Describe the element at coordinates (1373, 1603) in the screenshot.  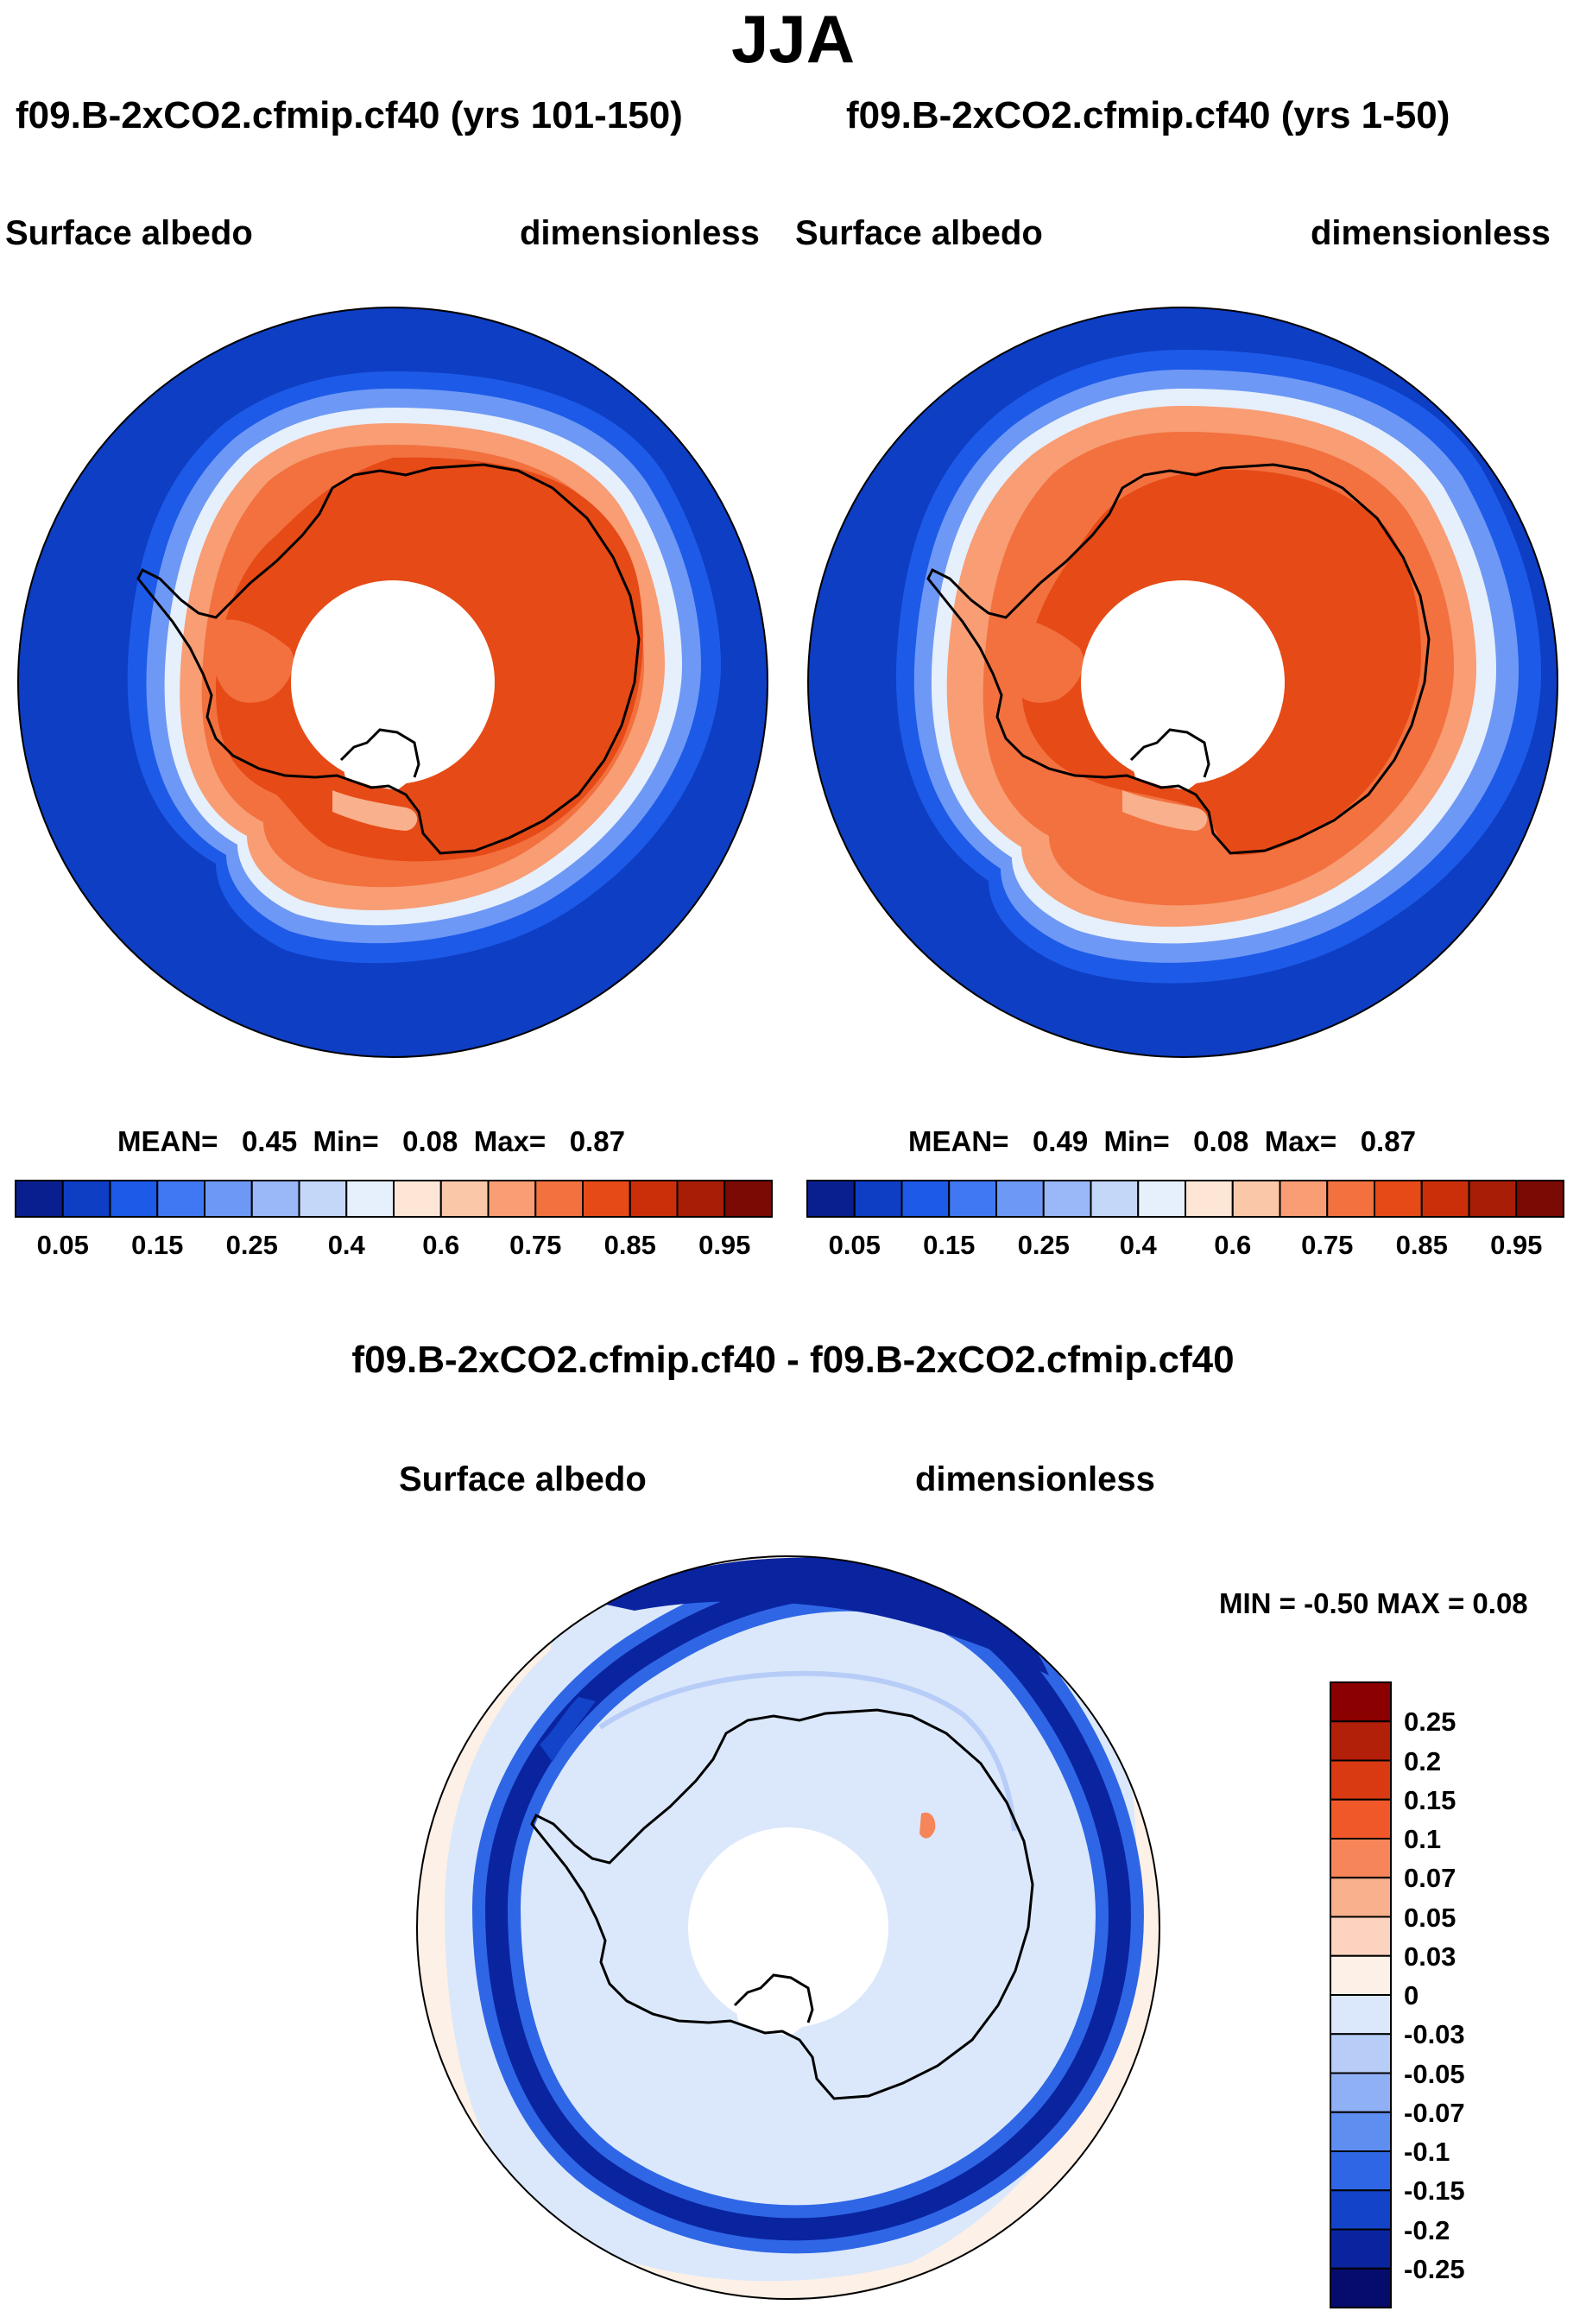
I see `diff-minmax: MIN = -0.50 MAX = 0.08` at that location.